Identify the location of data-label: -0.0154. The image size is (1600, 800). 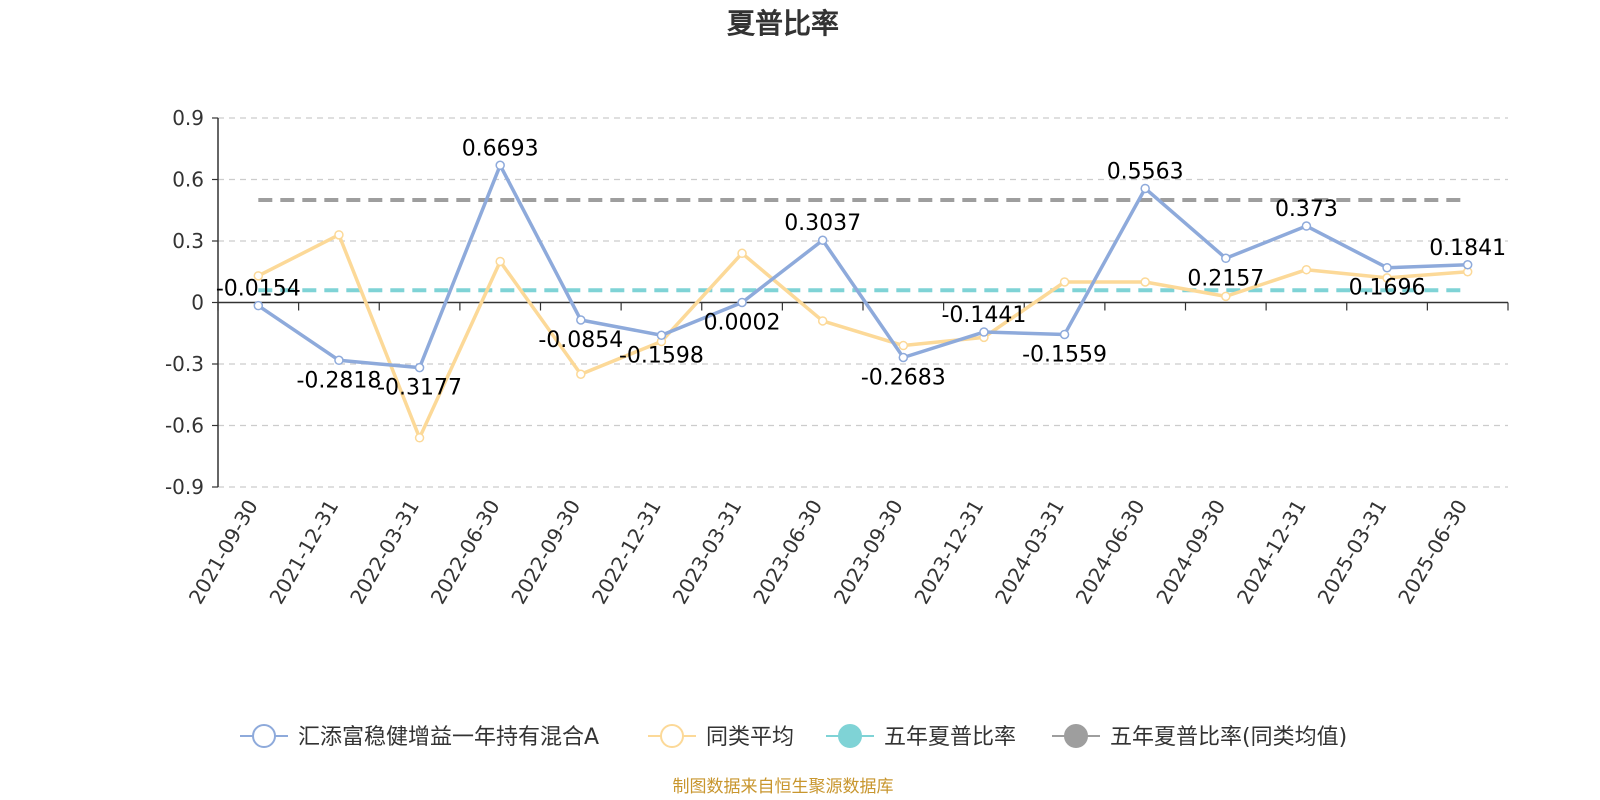
(258, 289).